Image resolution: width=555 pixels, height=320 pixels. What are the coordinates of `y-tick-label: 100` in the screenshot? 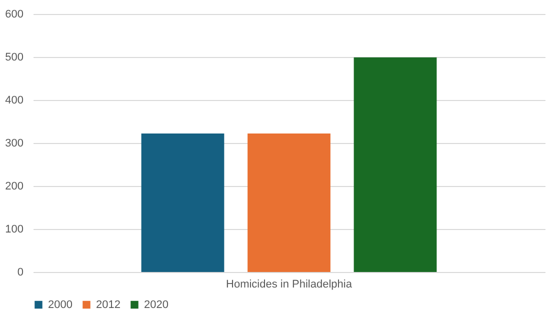 It's located at (14, 230).